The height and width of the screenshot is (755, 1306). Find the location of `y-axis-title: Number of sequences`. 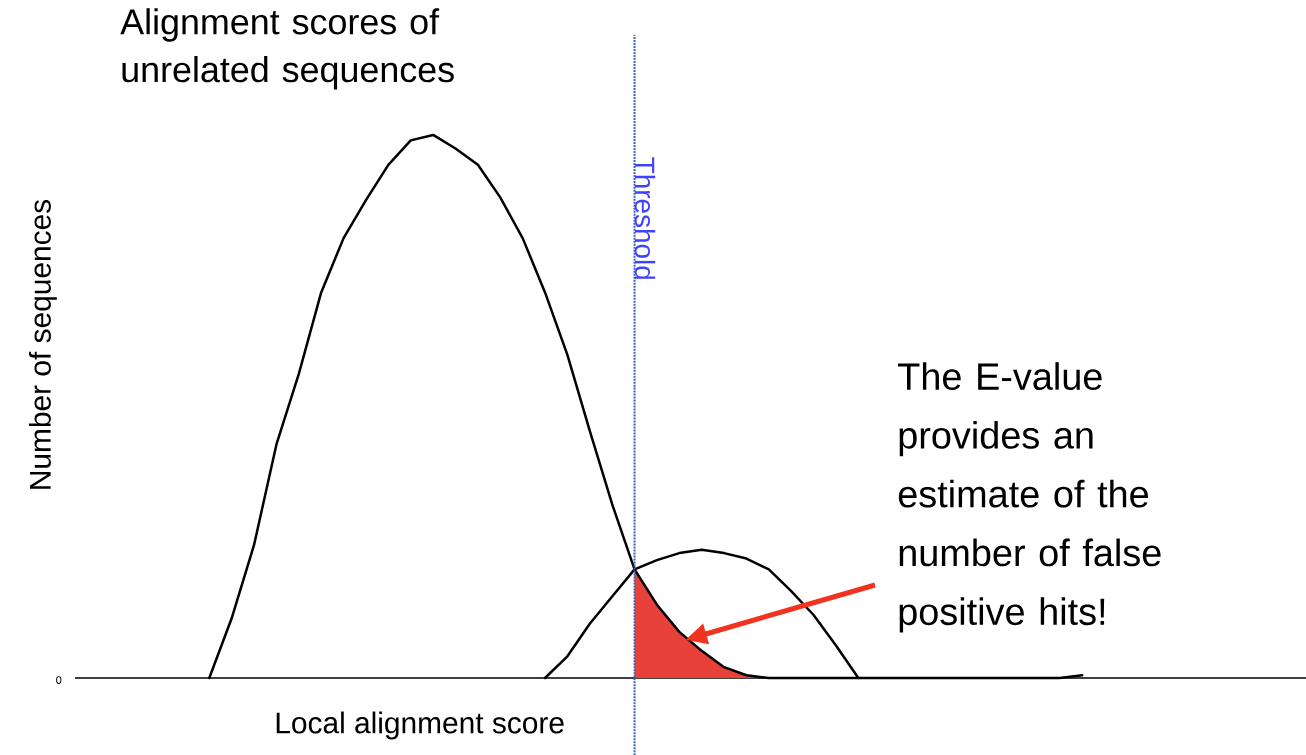

y-axis-title: Number of sequences is located at coordinates (42, 344).